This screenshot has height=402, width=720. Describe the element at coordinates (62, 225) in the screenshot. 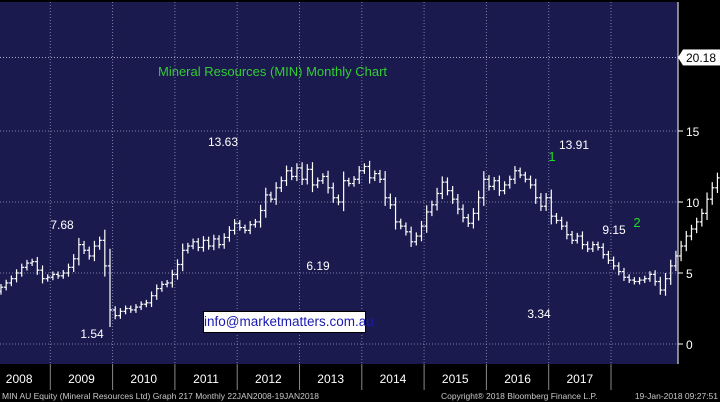

I see `annotation-high-2008: 7.68` at that location.